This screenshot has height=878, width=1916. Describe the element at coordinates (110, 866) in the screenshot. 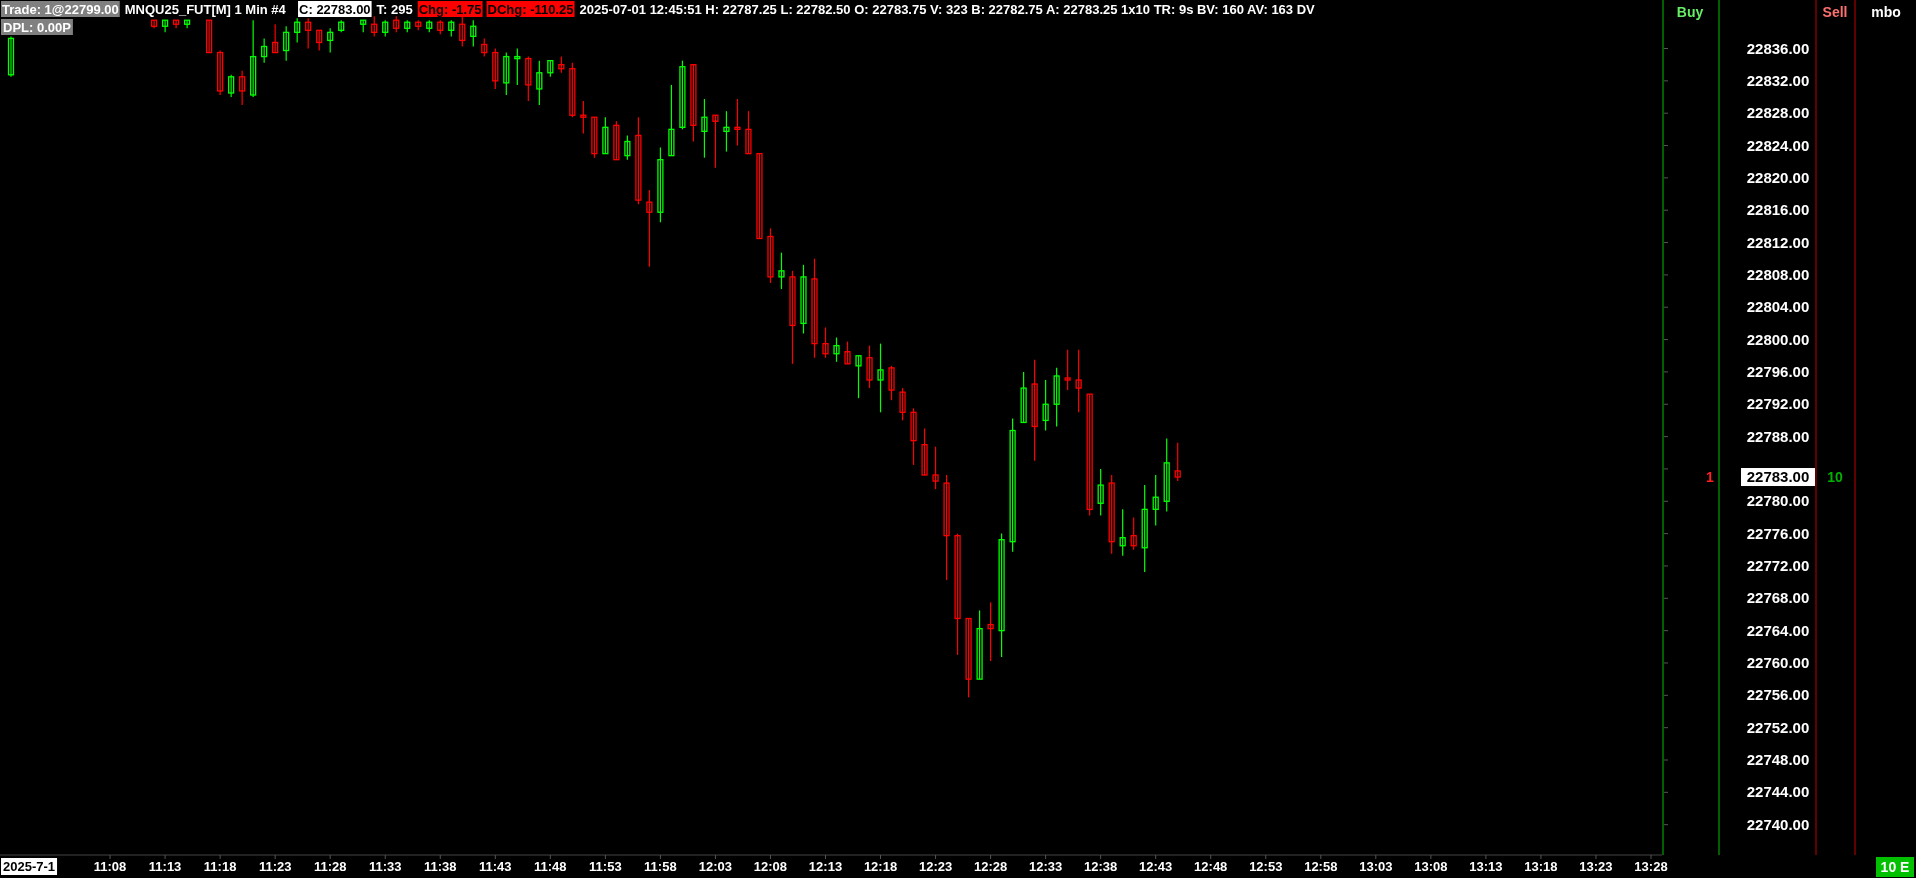

I see `x-tick-label: 11:08` at that location.